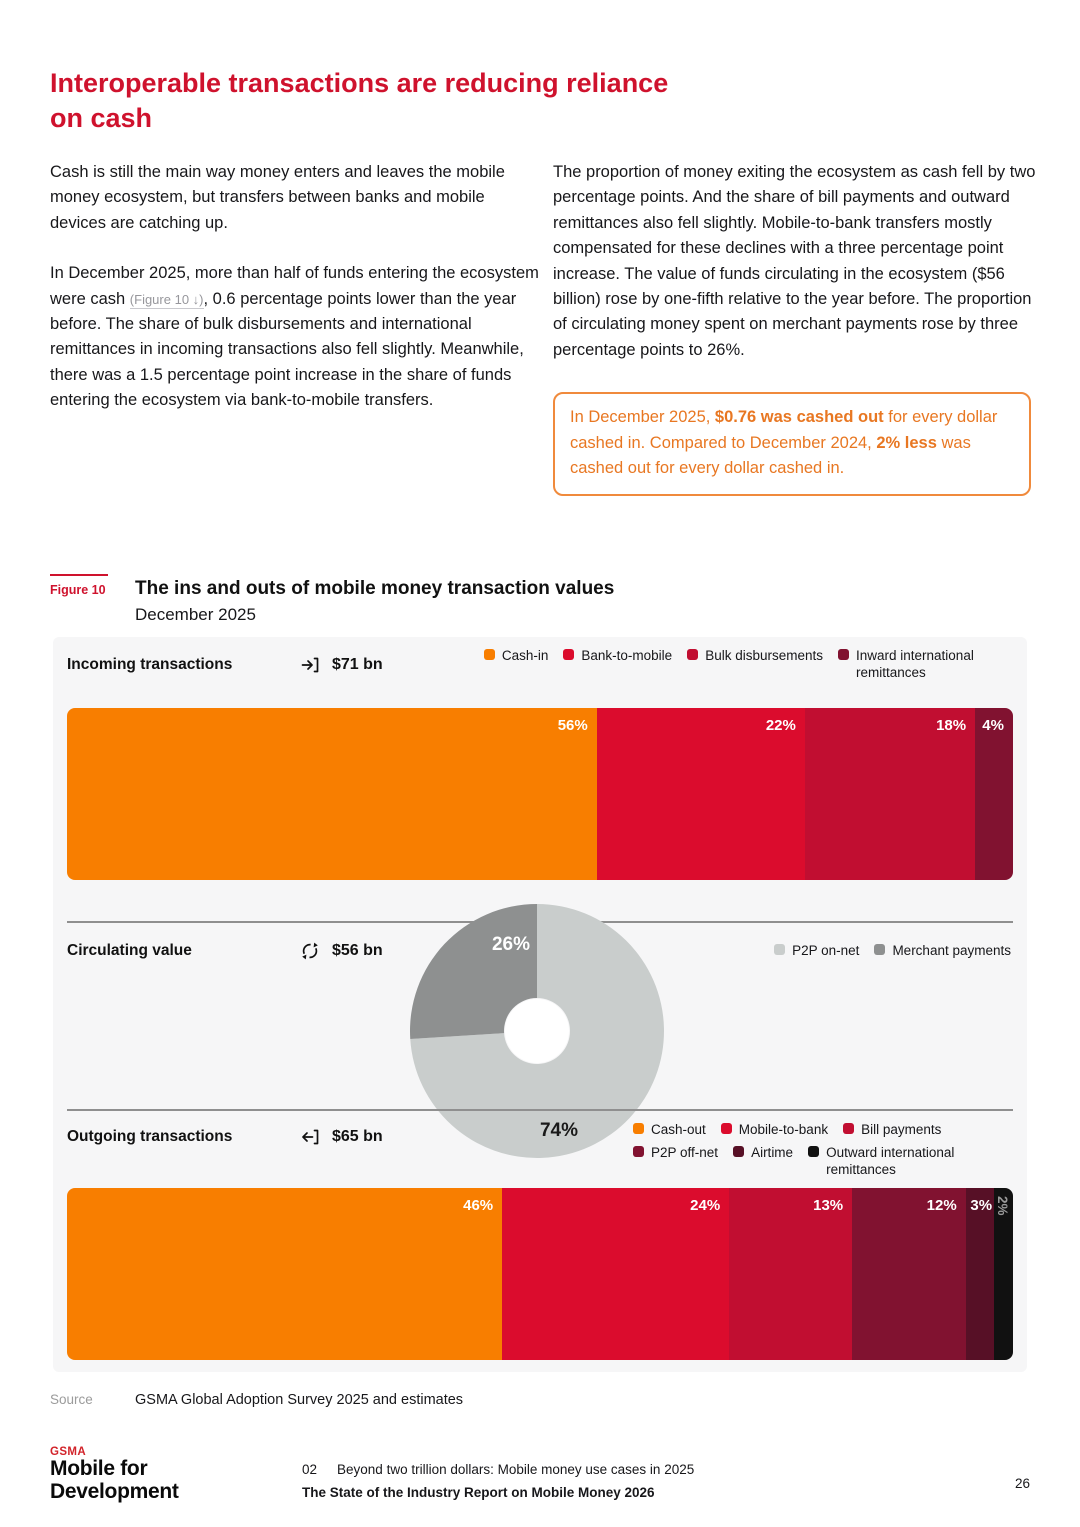  I want to click on legend-item-inward-international-remittances: Inward international remittances, so click(924, 664).